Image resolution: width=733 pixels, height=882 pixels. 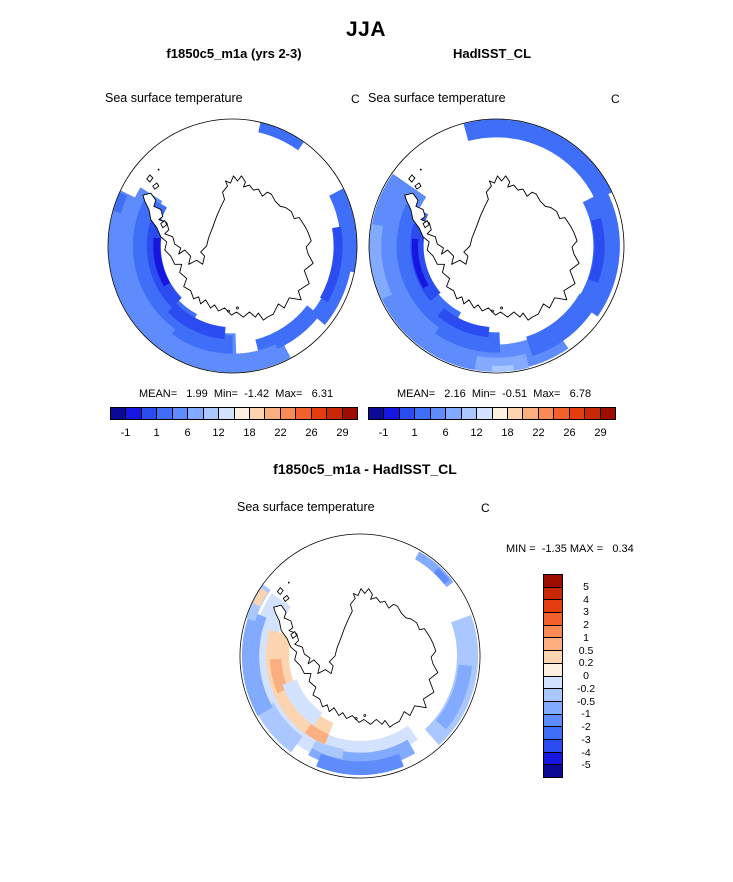 I want to click on colorbar-tick-label: 22, so click(x=280, y=433).